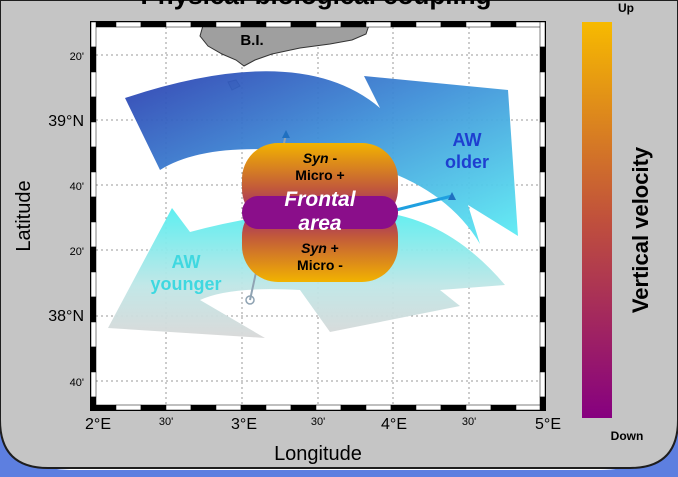  Describe the element at coordinates (319, 175) in the screenshot. I see `upper-lobe-micro-label: Micro +` at that location.